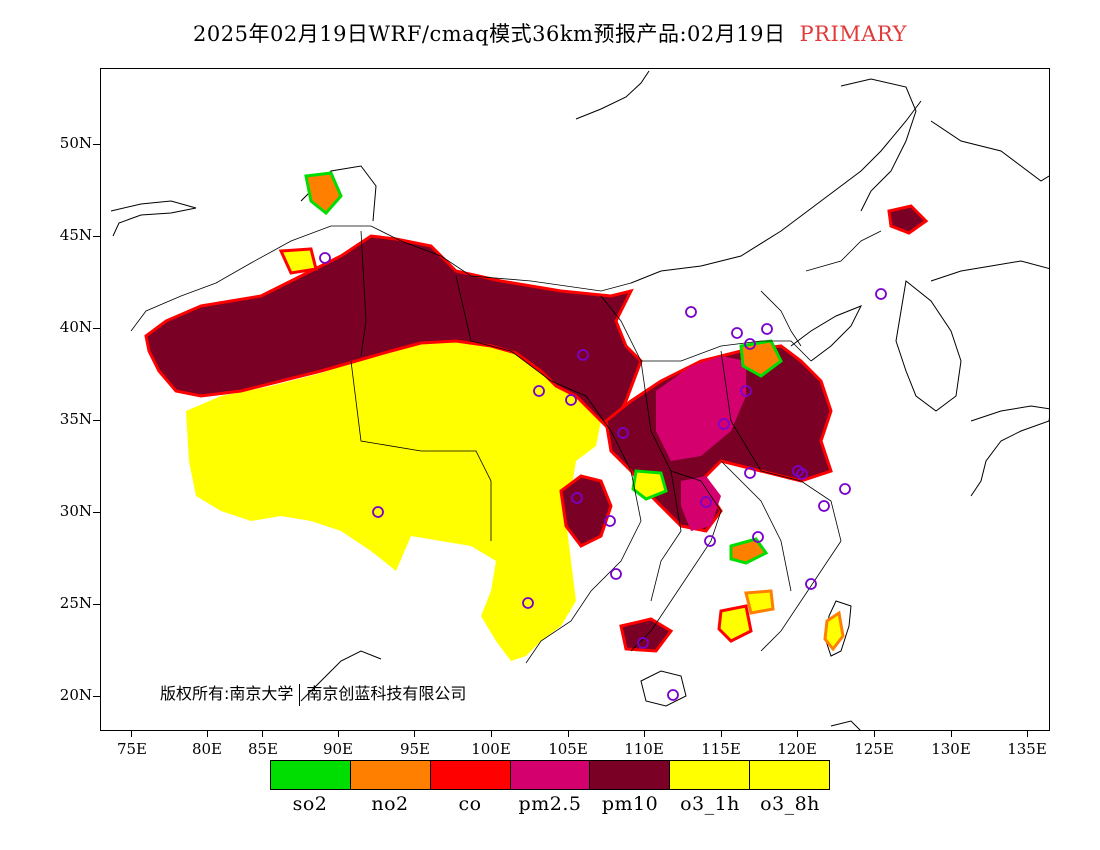 This screenshot has width=1100, height=850. Describe the element at coordinates (470, 804) in the screenshot. I see `legend-label-co: co` at that location.